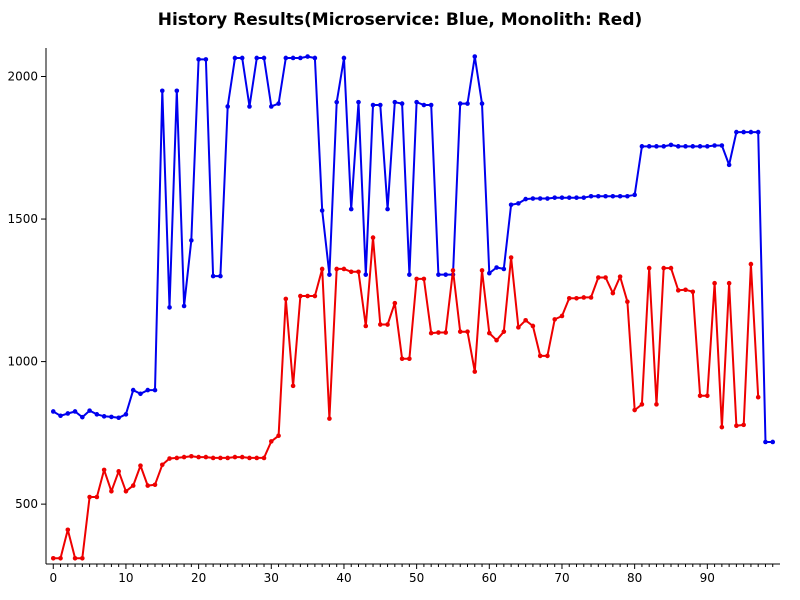 This screenshot has height=600, width=800. Describe the element at coordinates (198, 578) in the screenshot. I see `x-tick-label: 20` at that location.